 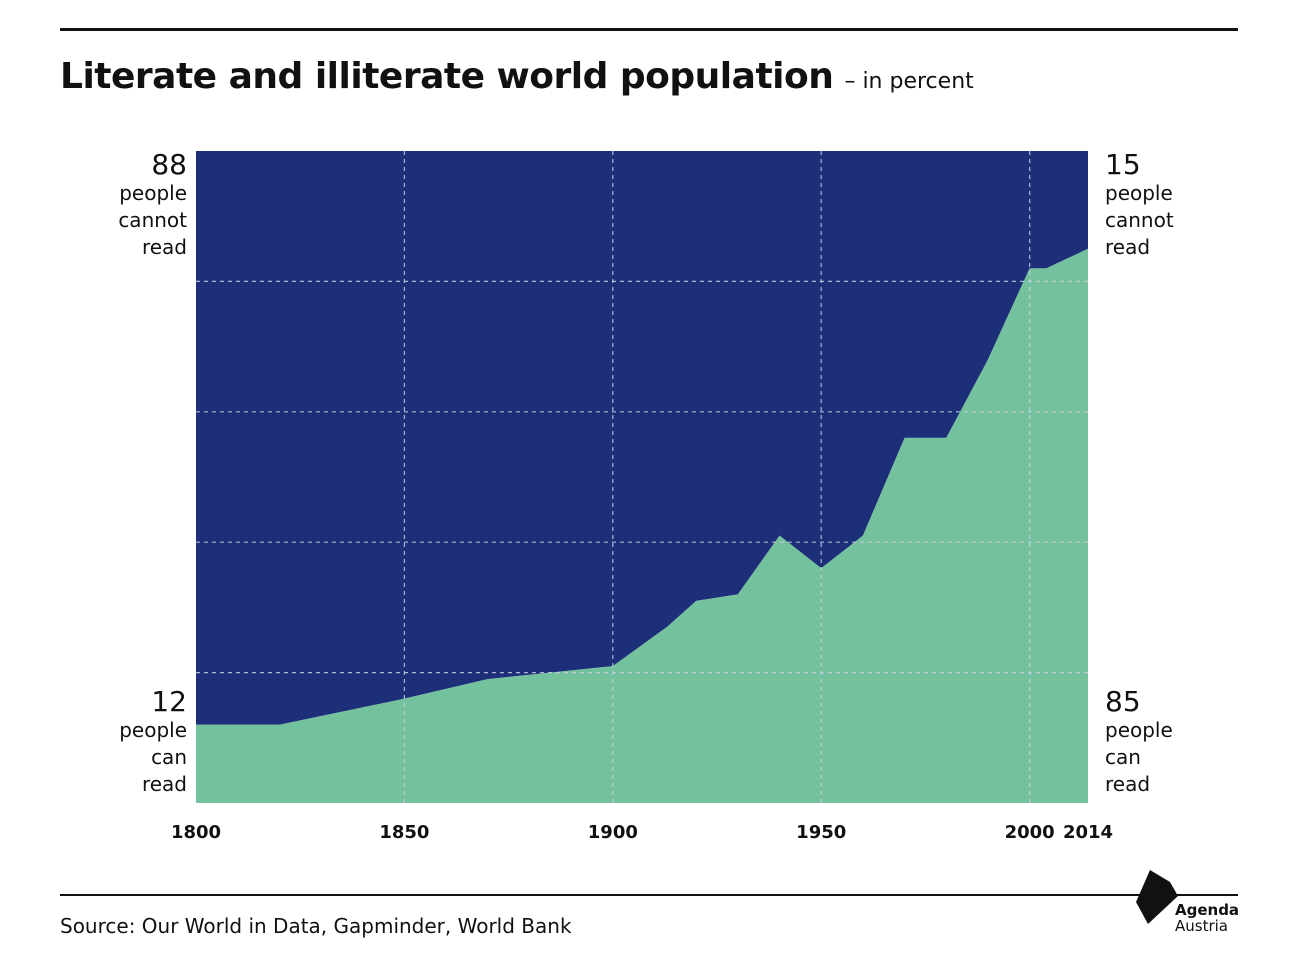 I want to click on x-tick-label: 1800, so click(x=196, y=832).